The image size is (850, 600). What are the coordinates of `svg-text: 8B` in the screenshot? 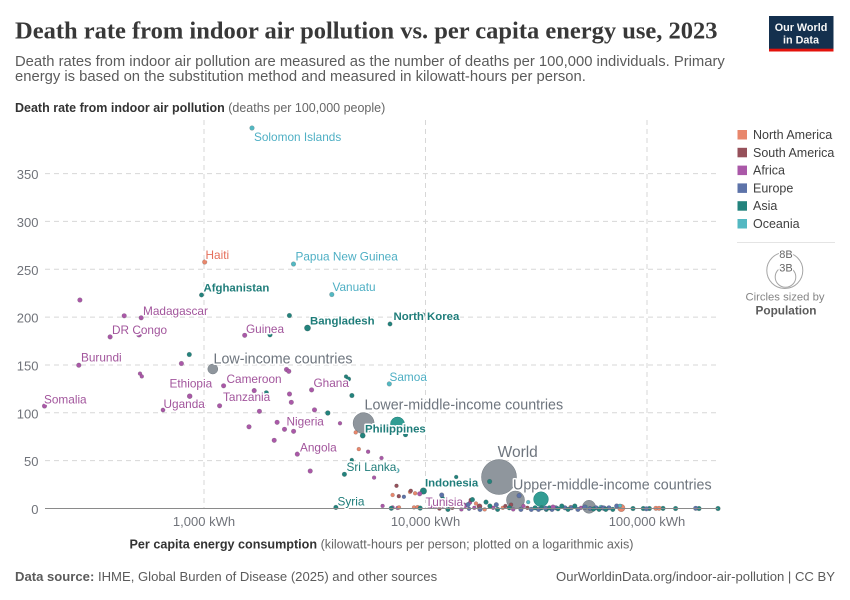 It's located at (785, 255).